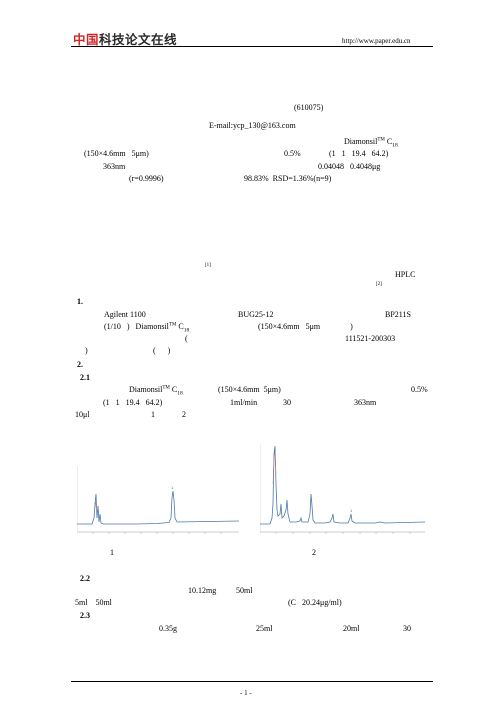  Describe the element at coordinates (288, 178) in the screenshot. I see `recovery-rsd: 98.83% RSD=1.36%(n=9)` at that location.